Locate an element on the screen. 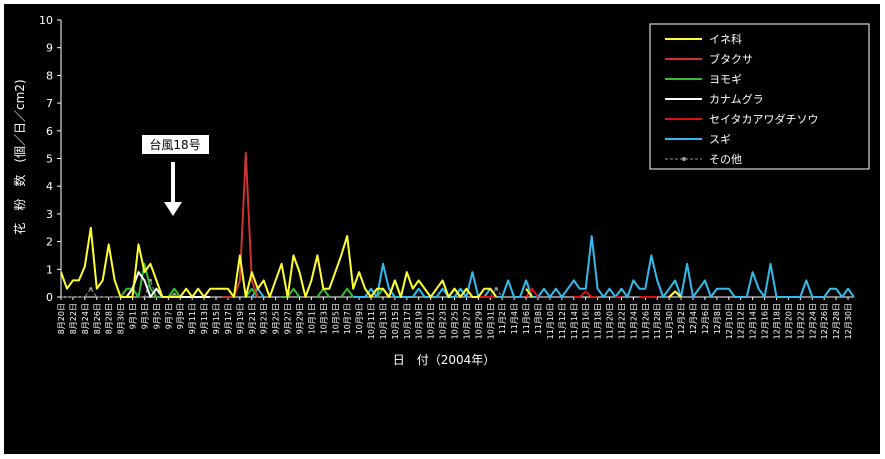 Image resolution: width=885 pixels, height=459 pixels. x-tick-label: 11月10日 is located at coordinates (550, 321).